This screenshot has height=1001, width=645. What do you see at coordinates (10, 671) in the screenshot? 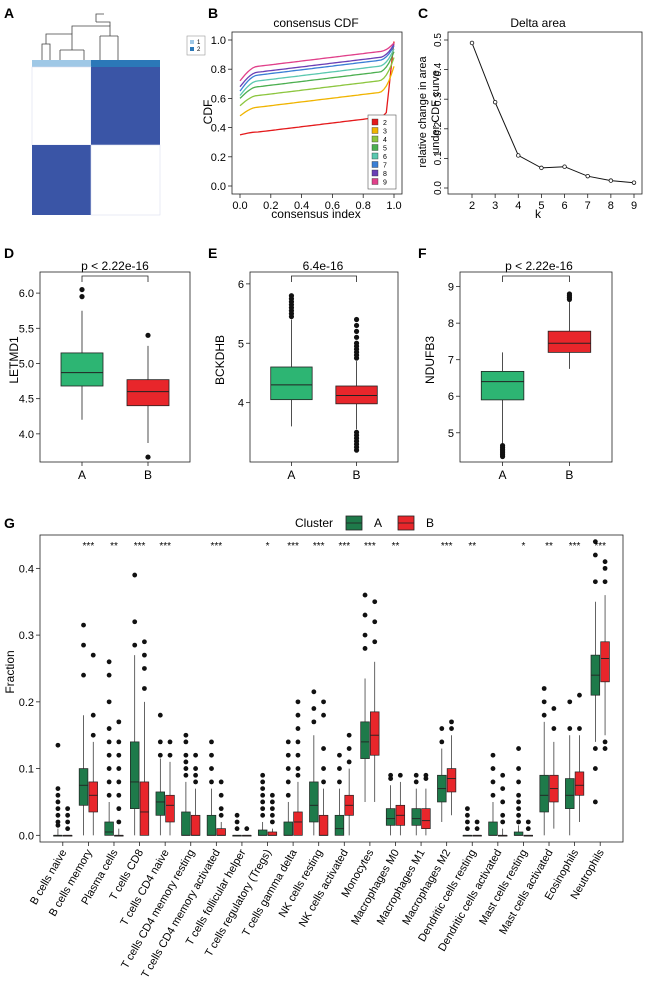
I see `panel-g-ylabel: Fraction` at bounding box center [10, 671].